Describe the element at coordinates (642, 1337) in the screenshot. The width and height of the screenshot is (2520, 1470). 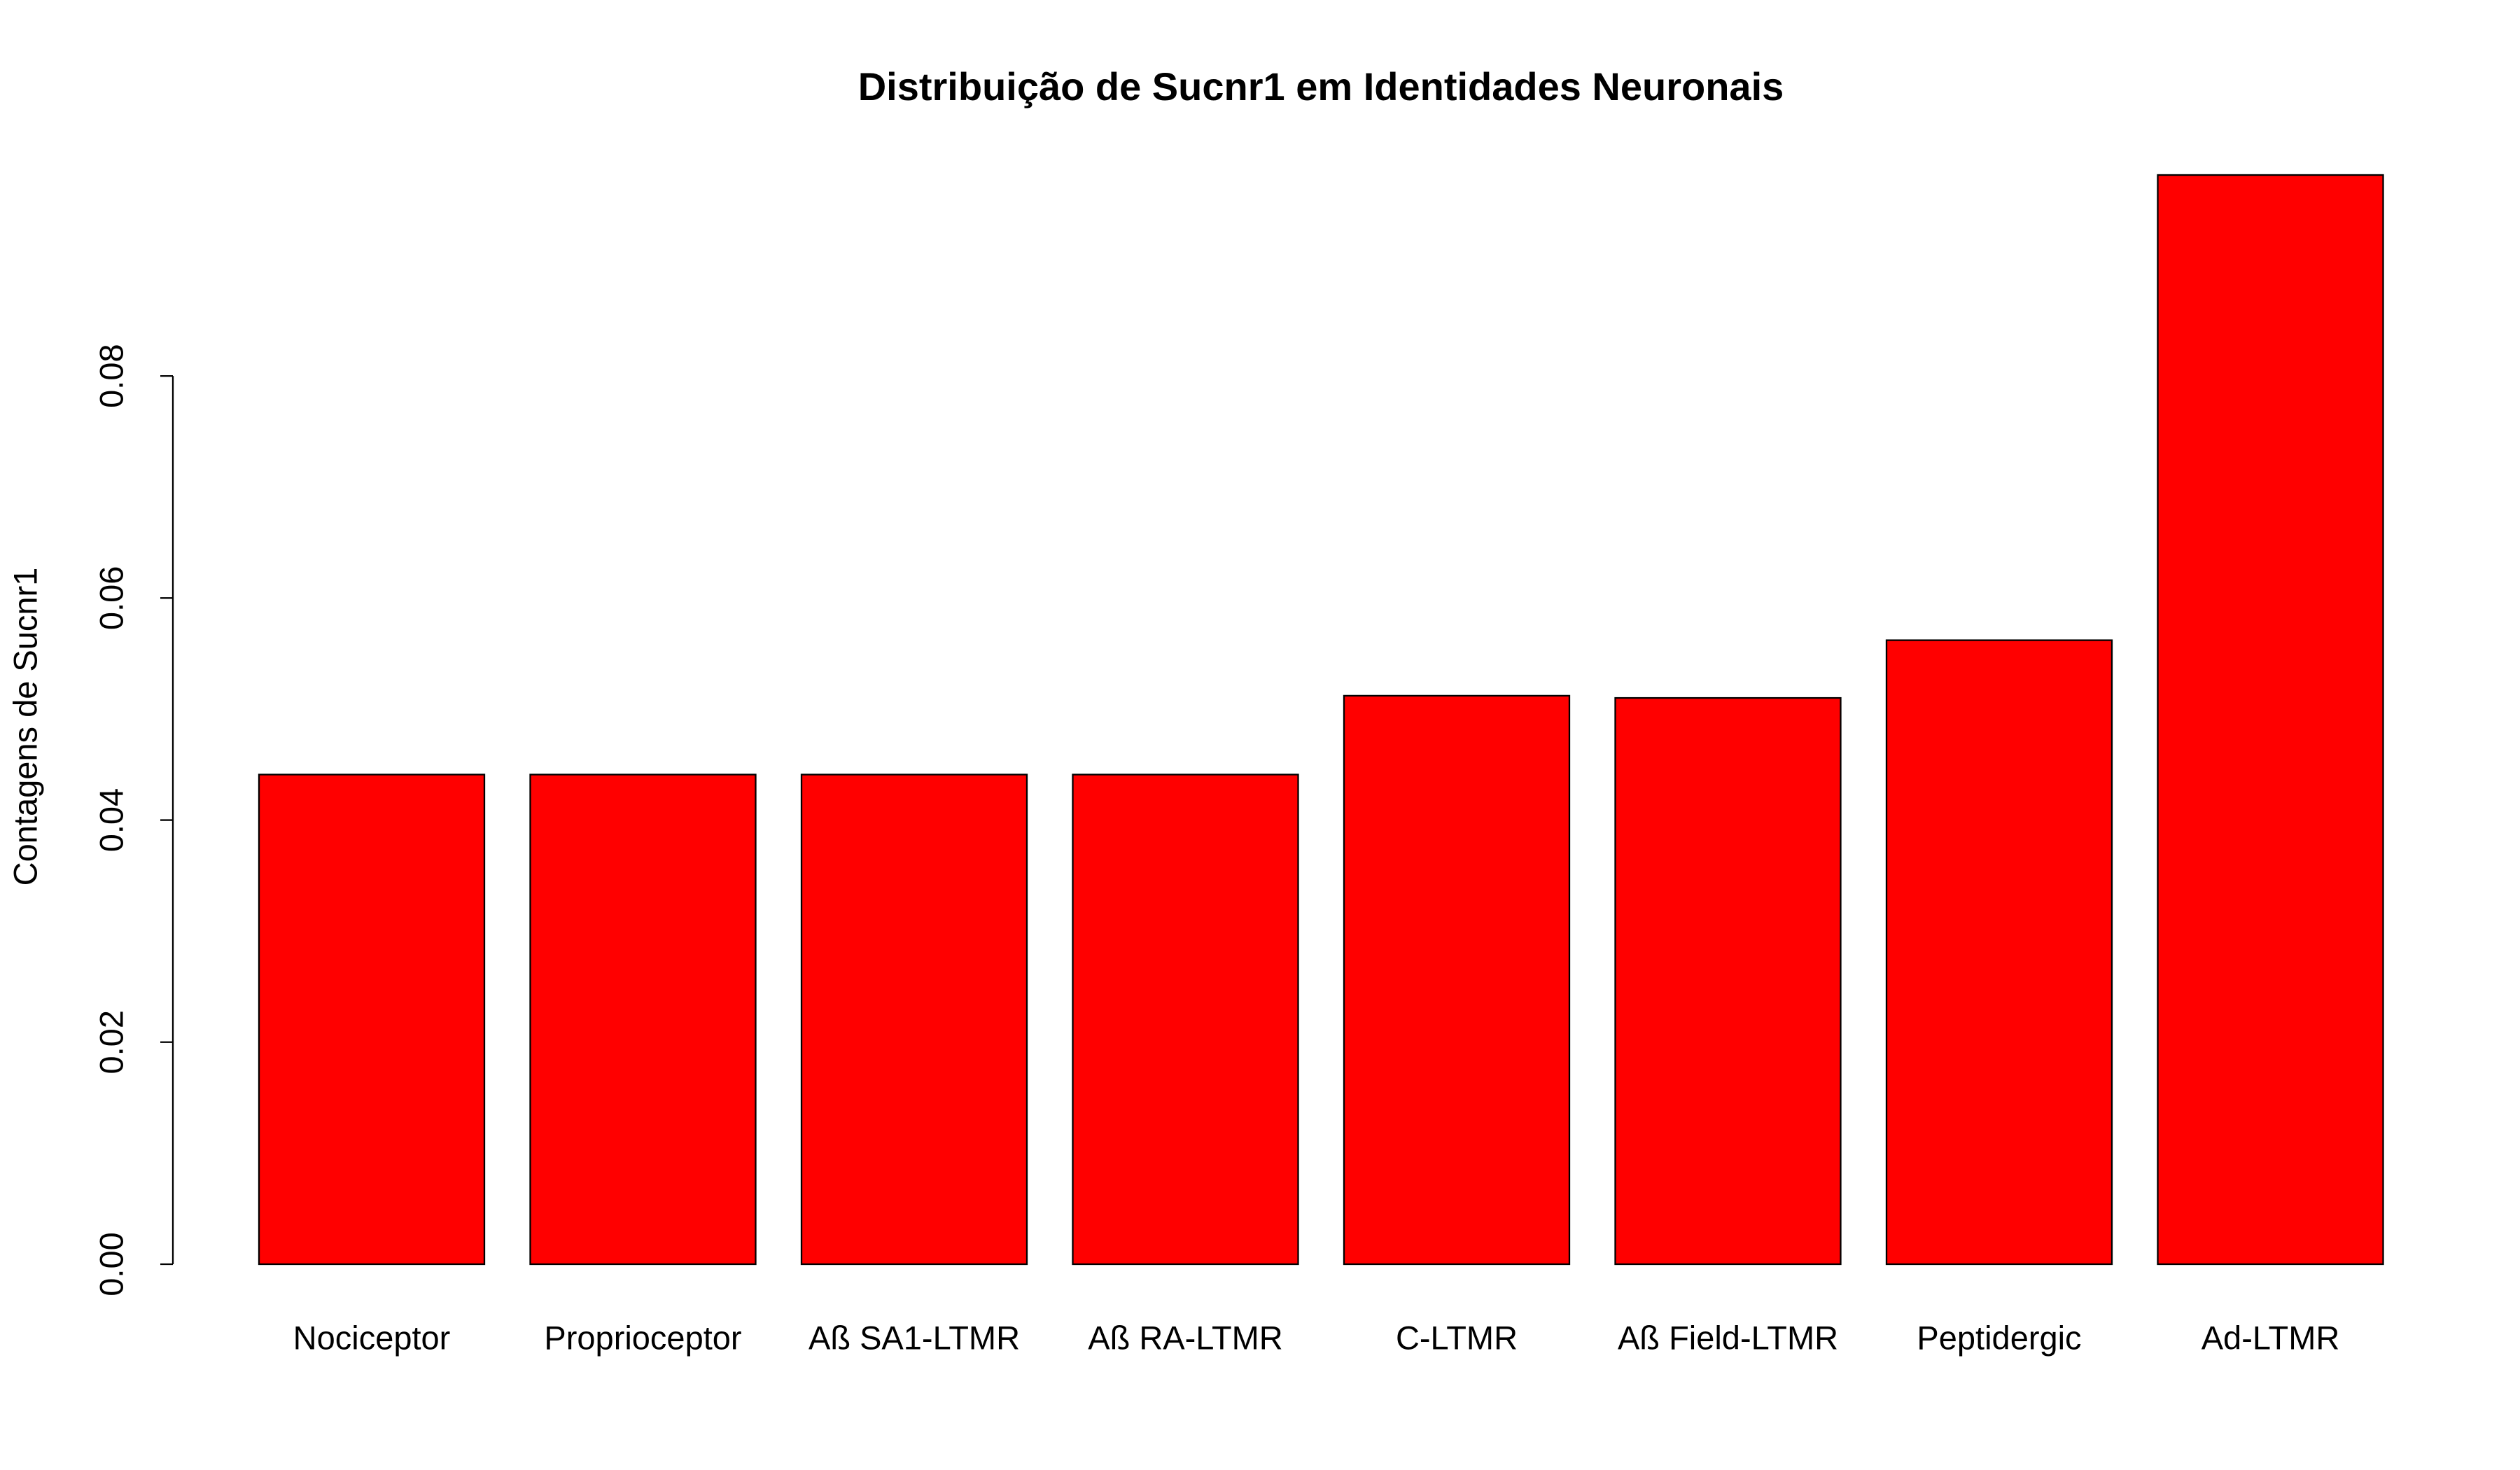
I see `x-tick-label: Proprioceptor` at that location.